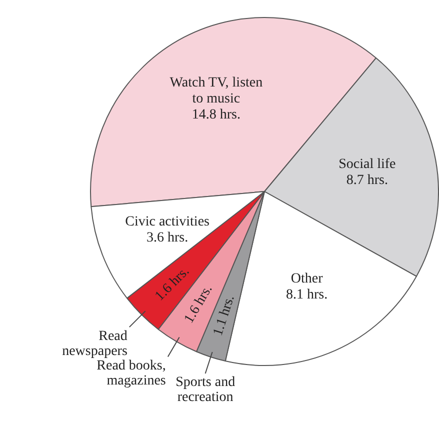  I want to click on slice-label: Social life, so click(367, 164).